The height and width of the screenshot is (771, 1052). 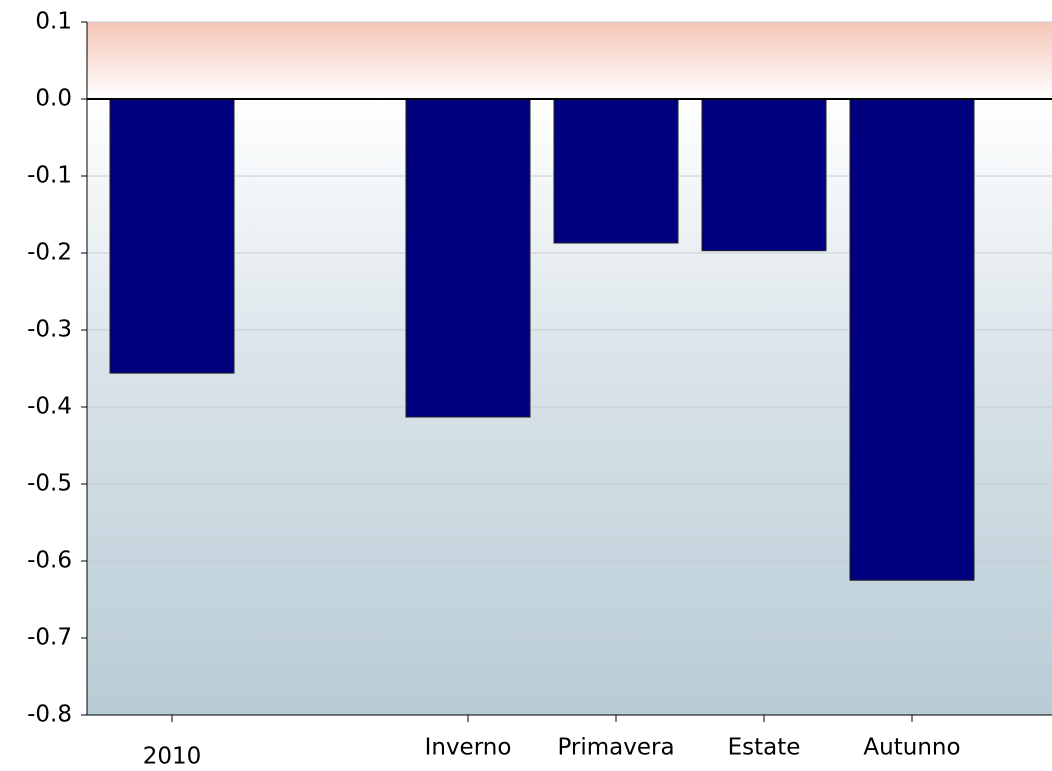 I want to click on x-tick-label: 2010, so click(x=172, y=757).